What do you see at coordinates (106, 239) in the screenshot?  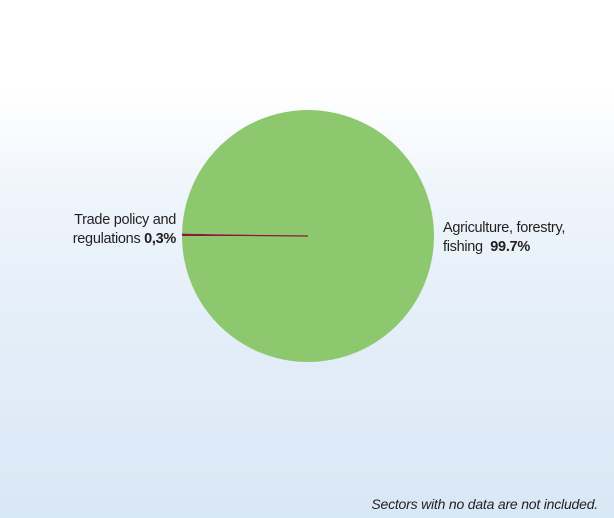 I see `slice-label-trade-line2: regulations` at bounding box center [106, 239].